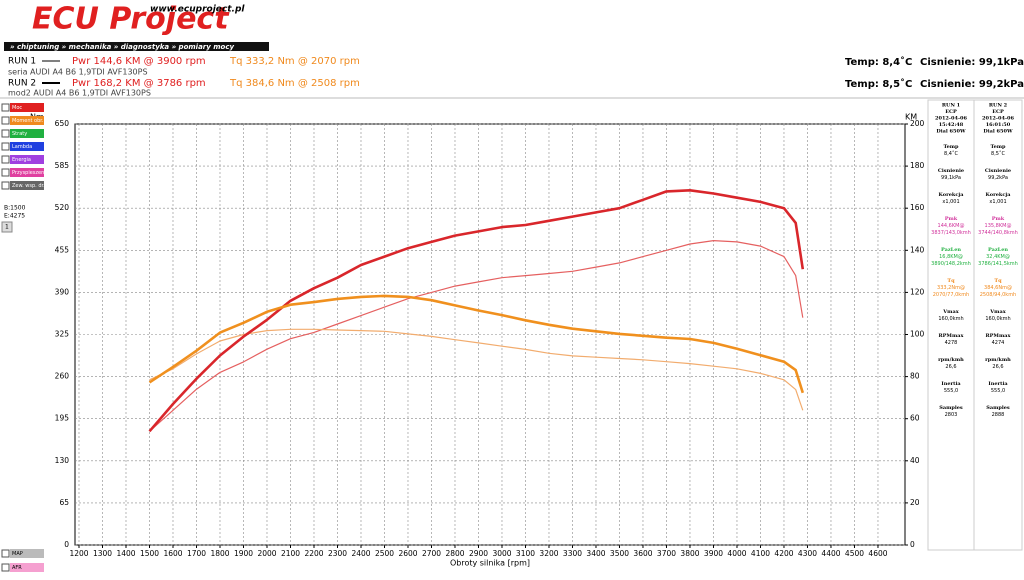 Image resolution: width=1024 pixels, height=580 pixels. I want to click on y2-tick-label: 20, so click(915, 502).